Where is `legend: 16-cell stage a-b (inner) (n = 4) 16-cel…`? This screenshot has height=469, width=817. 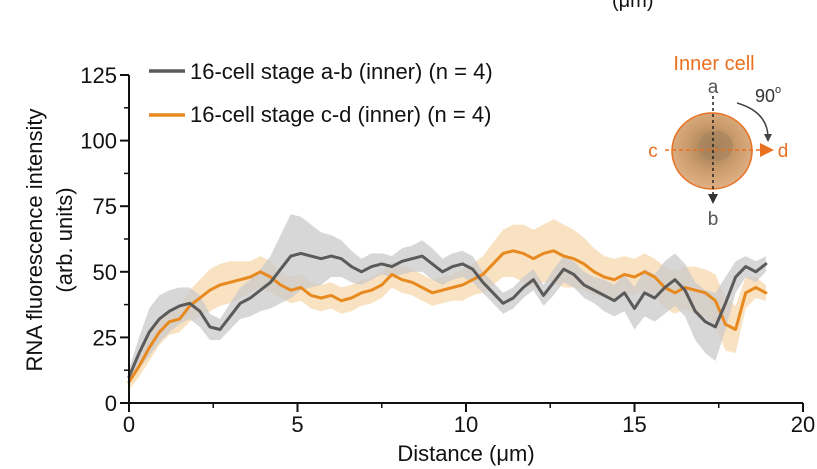
legend: 16-cell stage a-b (inner) (n = 4) 16-cel… is located at coordinates (321, 93).